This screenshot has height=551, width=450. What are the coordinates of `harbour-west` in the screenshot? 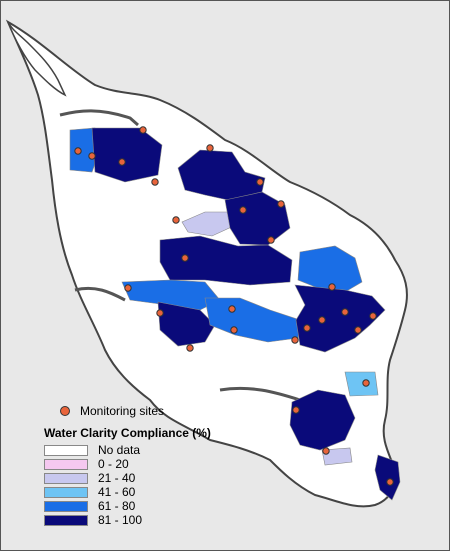 It's located at (100, 294).